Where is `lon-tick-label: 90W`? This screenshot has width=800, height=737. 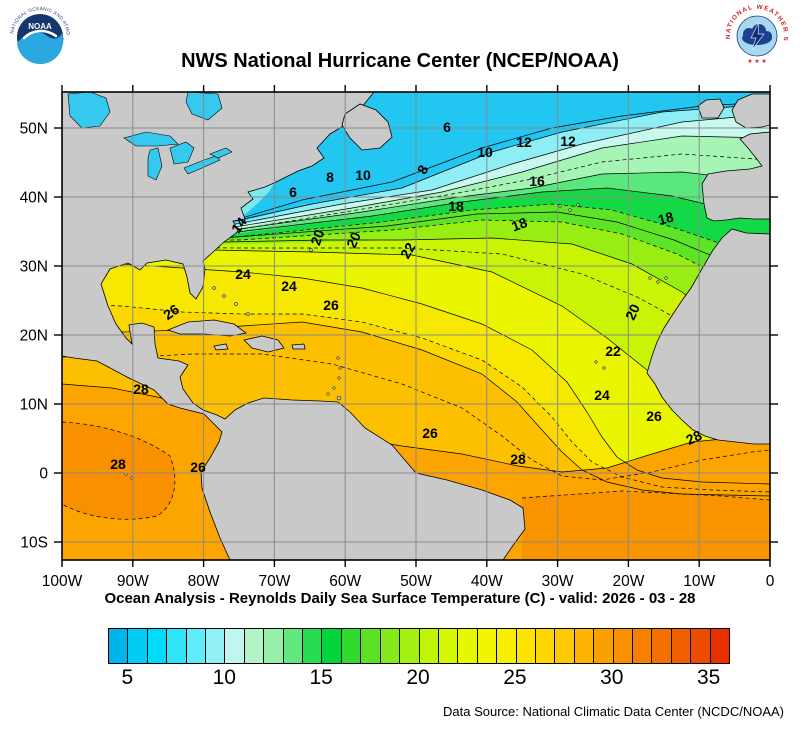
lon-tick-label: 90W is located at coordinates (133, 581).